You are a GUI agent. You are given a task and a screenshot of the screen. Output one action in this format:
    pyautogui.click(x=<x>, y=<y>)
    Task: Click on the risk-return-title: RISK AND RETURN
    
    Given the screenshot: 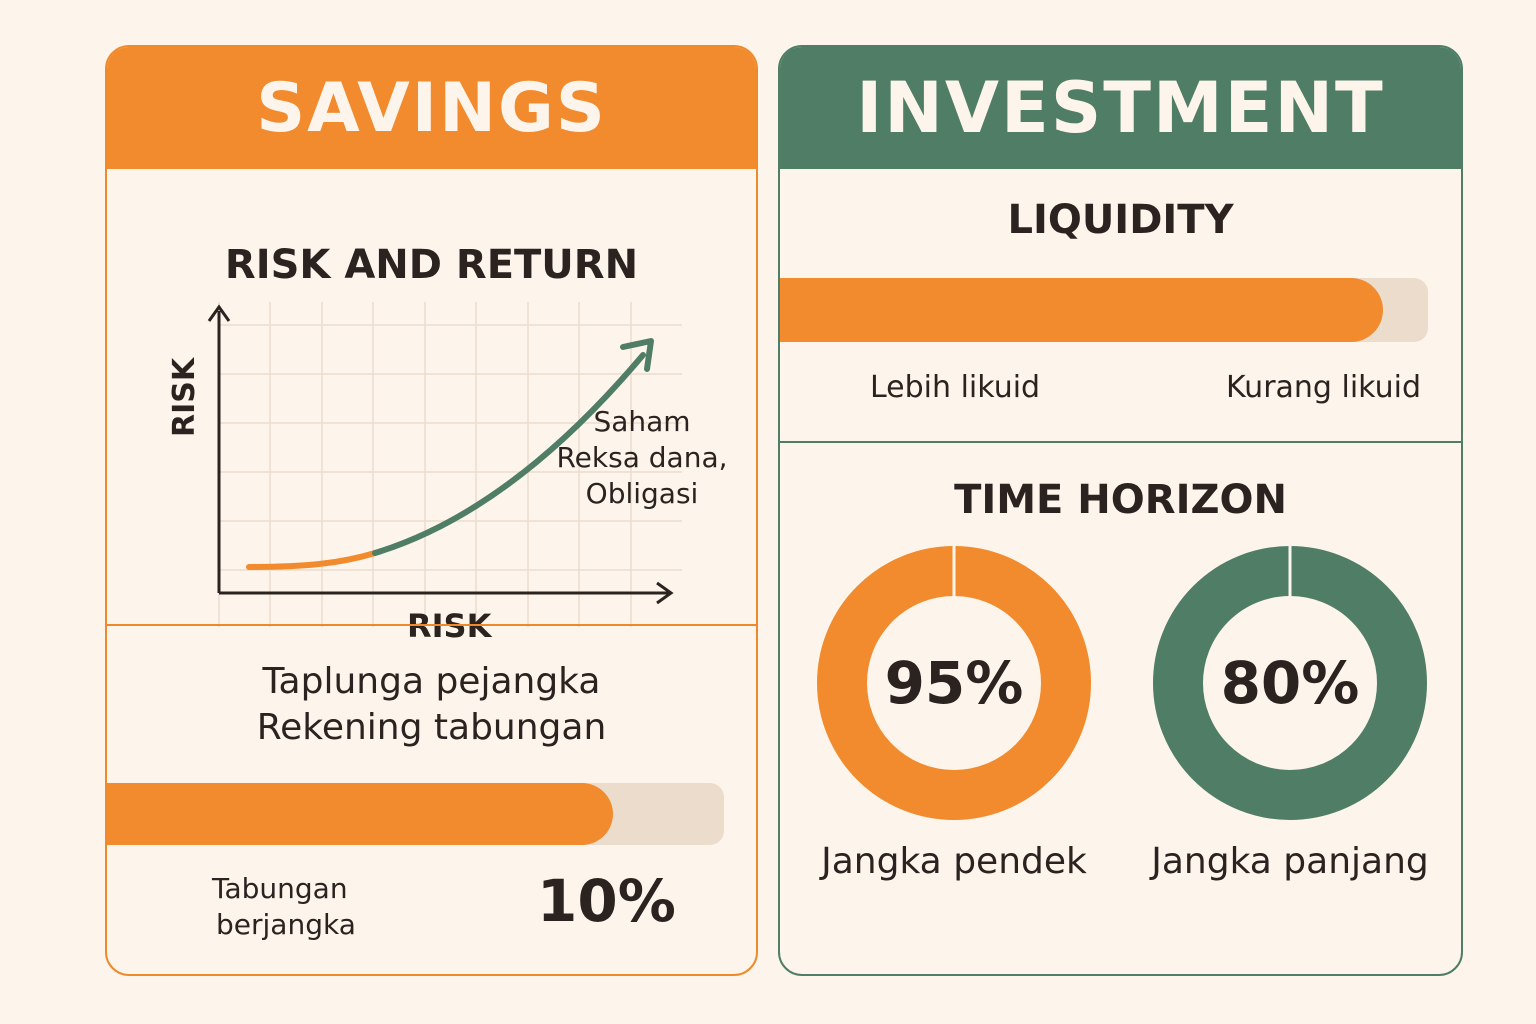 What is the action you would take?
    pyautogui.click(x=431, y=265)
    